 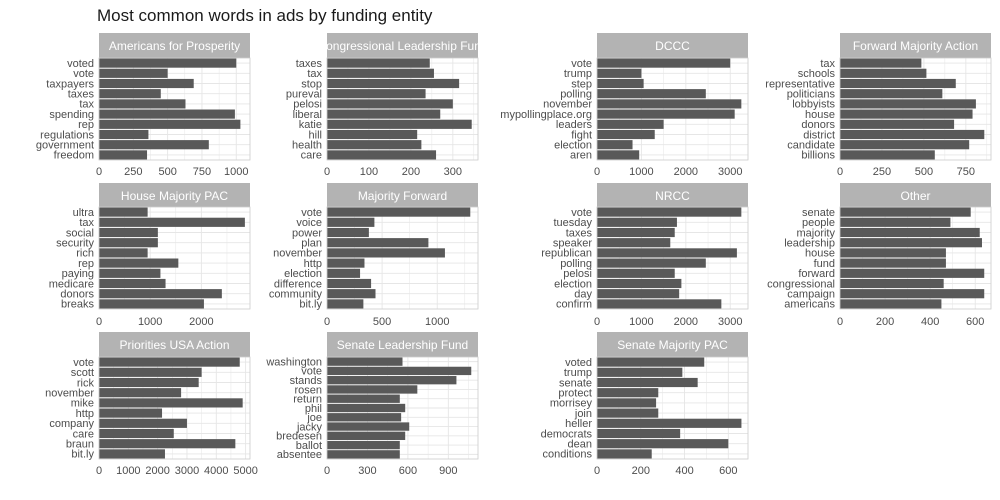 I want to click on bar-majority, so click(x=910, y=232).